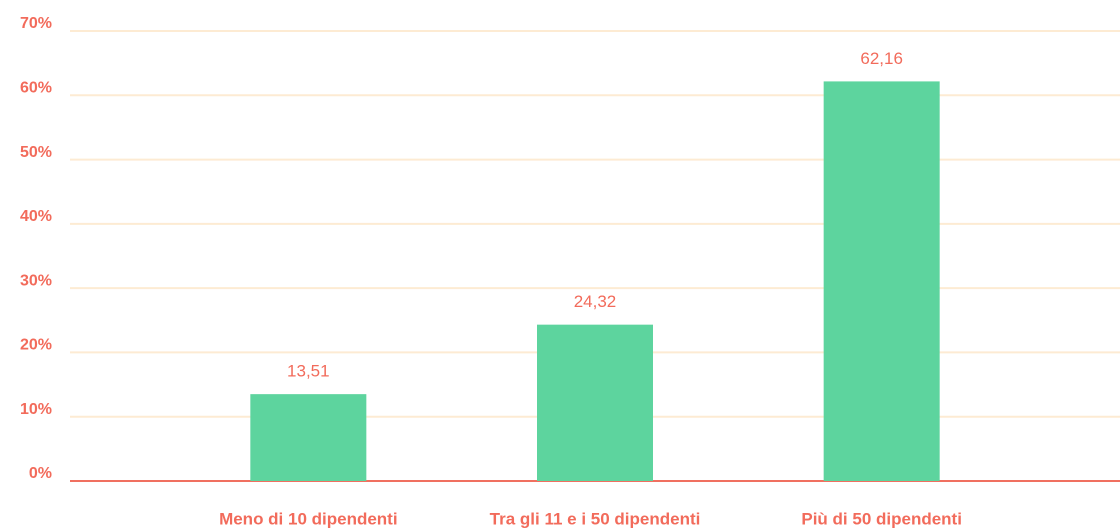  What do you see at coordinates (36, 280) in the screenshot?
I see `y-tick-label: 30%` at bounding box center [36, 280].